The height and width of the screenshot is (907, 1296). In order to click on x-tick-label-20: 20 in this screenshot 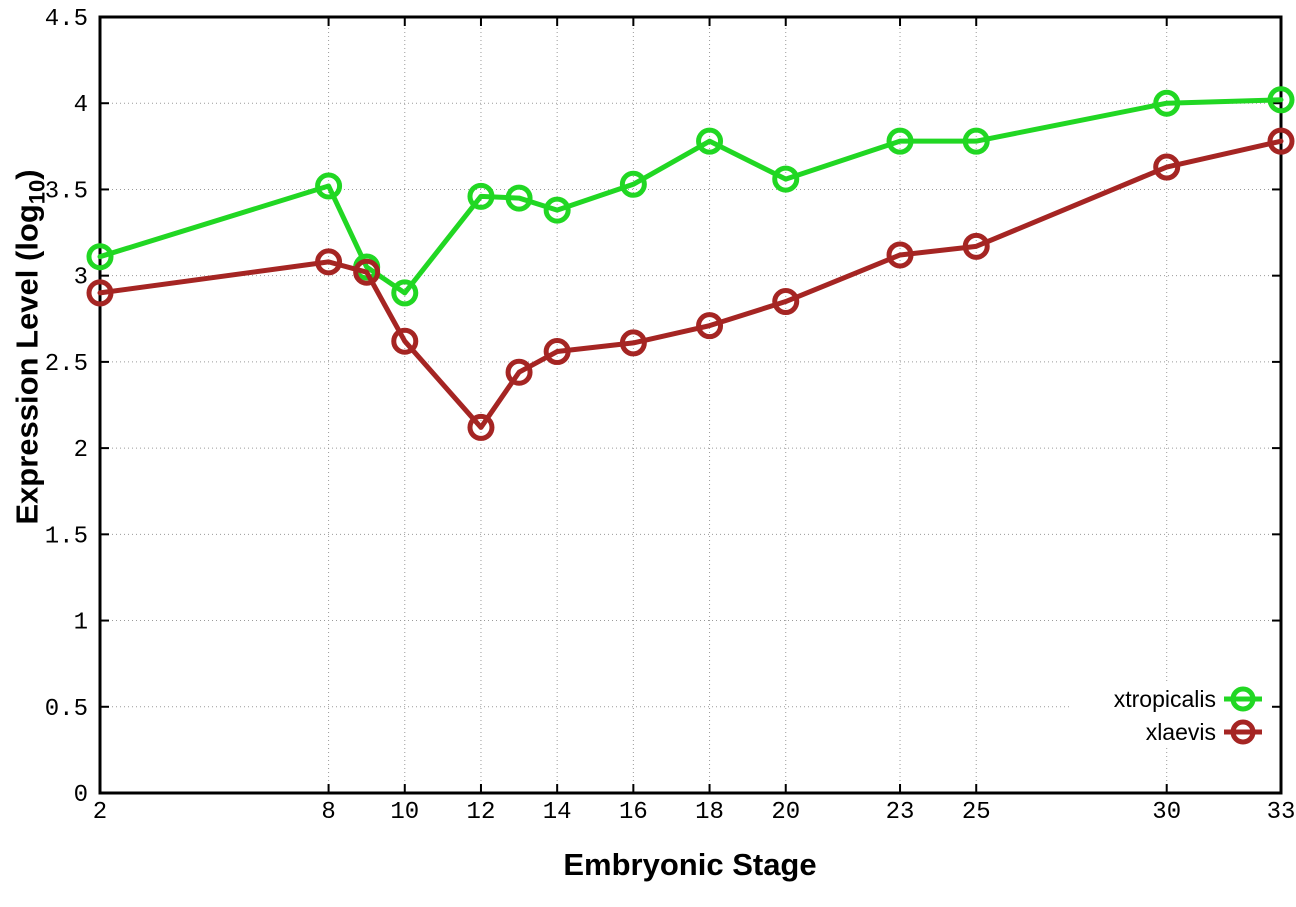, I will do `click(785, 812)`.